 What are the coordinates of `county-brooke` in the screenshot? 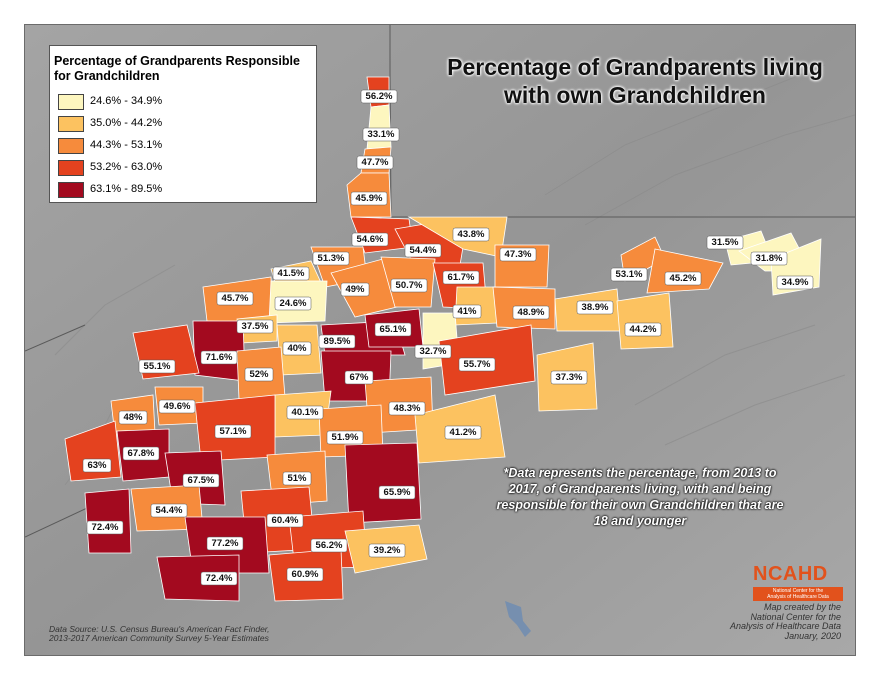 It's located at (379, 127).